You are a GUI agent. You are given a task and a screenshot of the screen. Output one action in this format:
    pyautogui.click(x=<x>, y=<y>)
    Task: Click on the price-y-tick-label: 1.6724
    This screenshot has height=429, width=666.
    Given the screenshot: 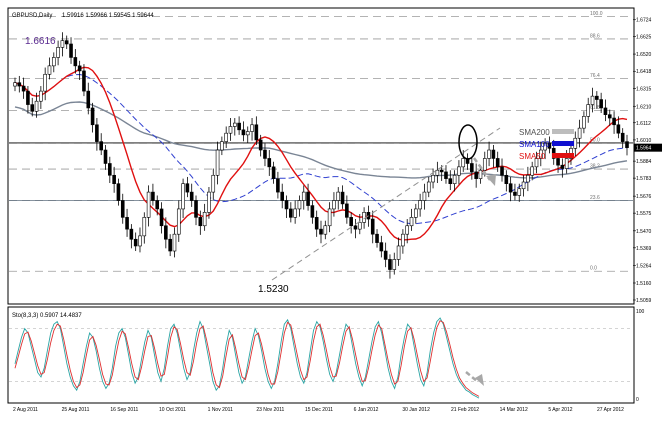 What is the action you would take?
    pyautogui.click(x=644, y=21)
    